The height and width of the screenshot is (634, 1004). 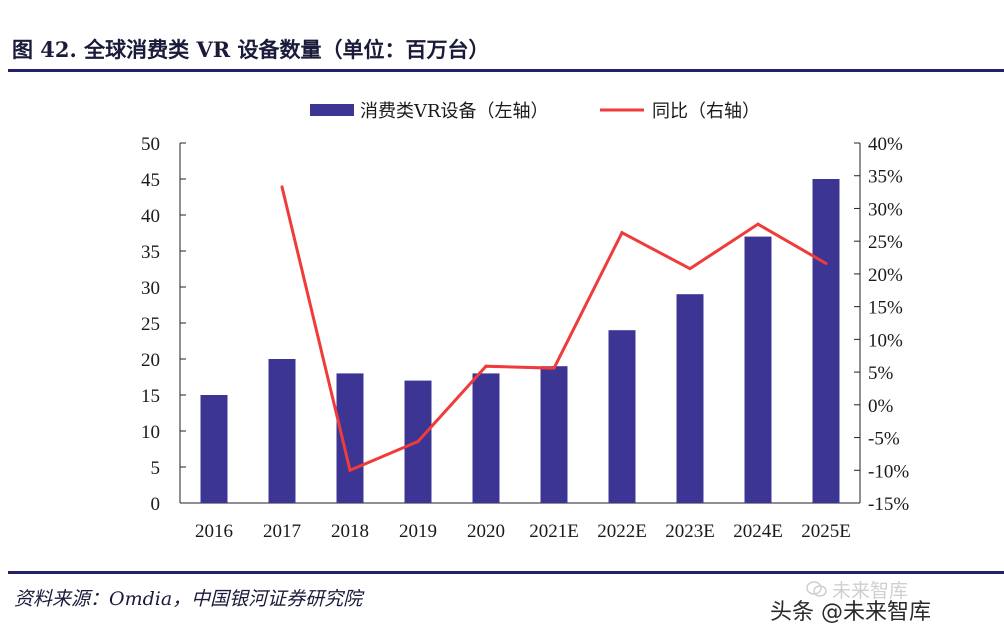 What do you see at coordinates (690, 398) in the screenshot?
I see `bar-2023E` at bounding box center [690, 398].